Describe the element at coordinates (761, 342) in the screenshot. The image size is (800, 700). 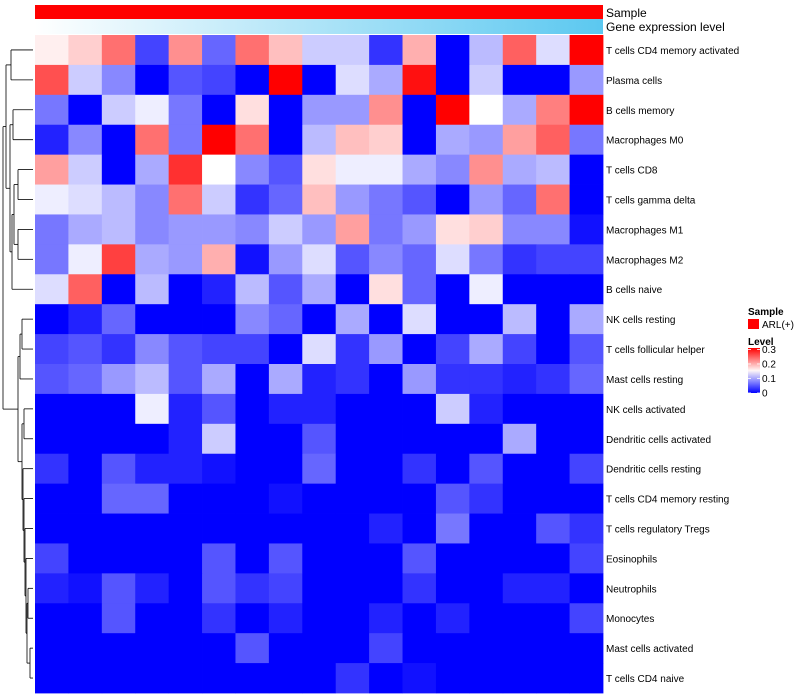
I see `legend-level-title: Level` at that location.